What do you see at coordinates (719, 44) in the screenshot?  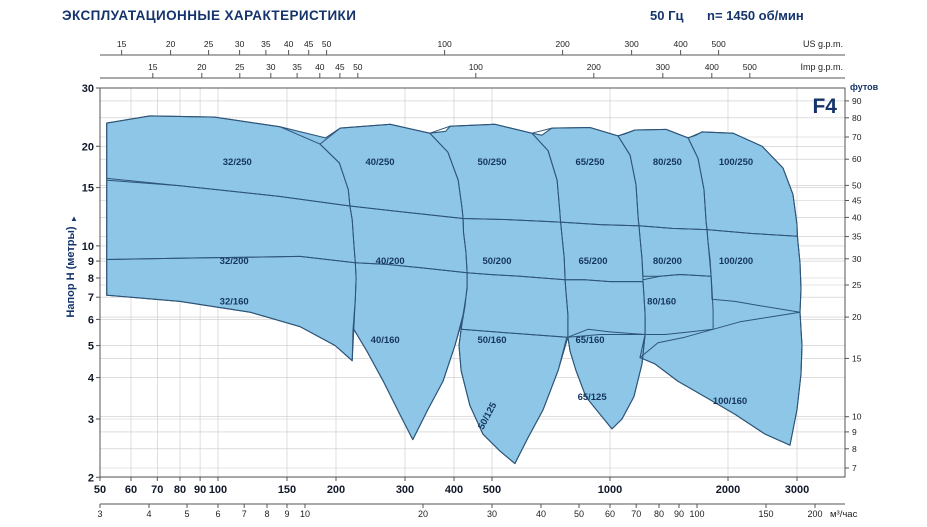 I see `svg-text: 500` at bounding box center [719, 44].